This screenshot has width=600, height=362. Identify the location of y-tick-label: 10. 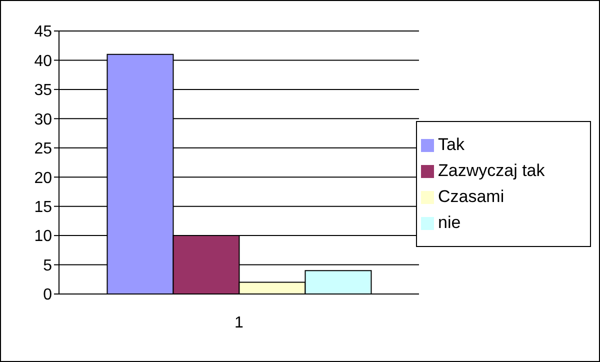
(43, 237).